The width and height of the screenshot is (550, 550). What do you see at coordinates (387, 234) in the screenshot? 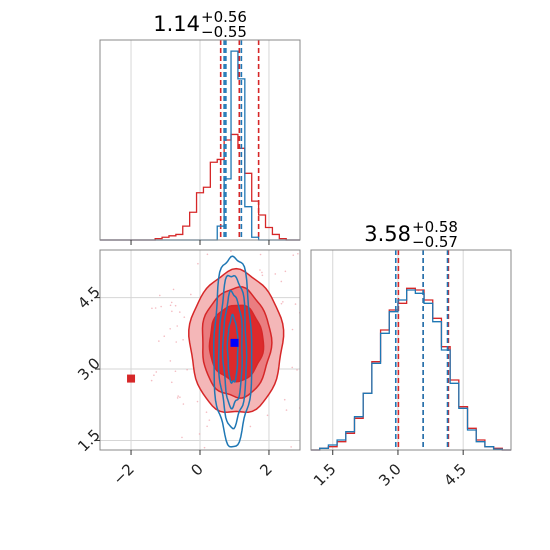
I see `title-param-2-median: 3.58` at bounding box center [387, 234].